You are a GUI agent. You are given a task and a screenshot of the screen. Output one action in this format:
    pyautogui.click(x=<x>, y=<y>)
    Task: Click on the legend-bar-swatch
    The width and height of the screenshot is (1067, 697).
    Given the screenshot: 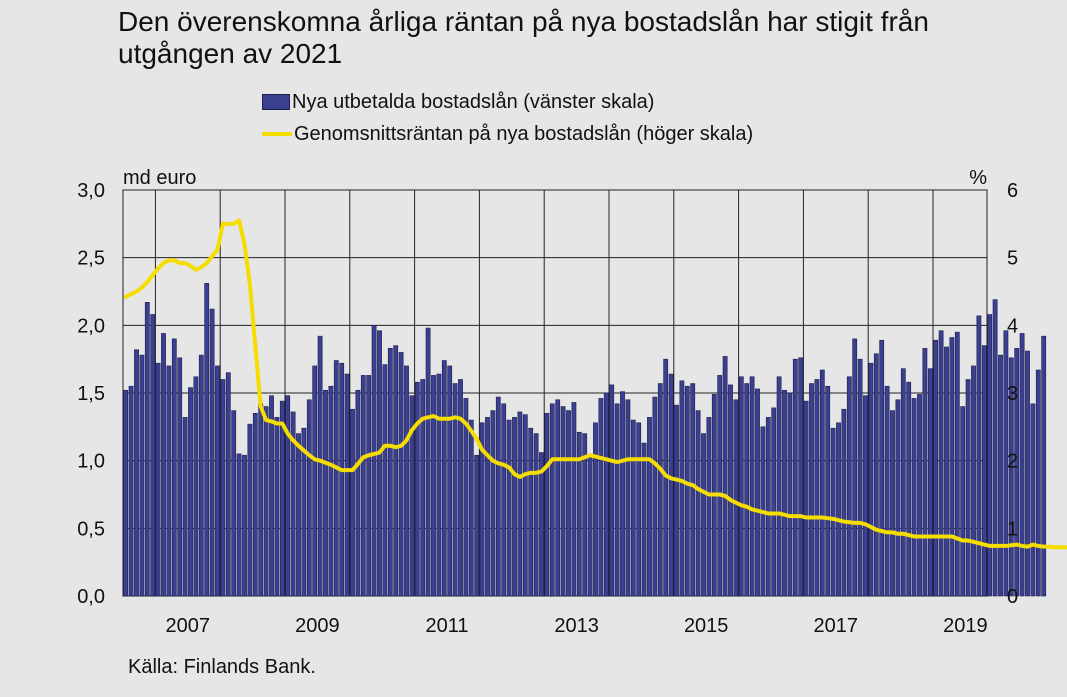 What is the action you would take?
    pyautogui.click(x=276, y=102)
    